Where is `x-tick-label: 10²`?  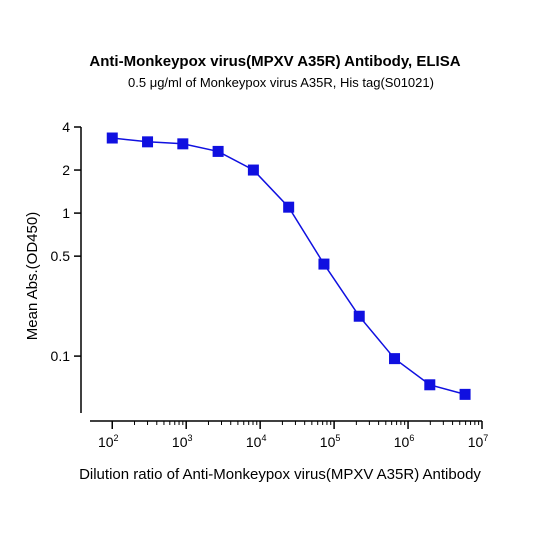
x-tick-label: 10² is located at coordinates (108, 441).